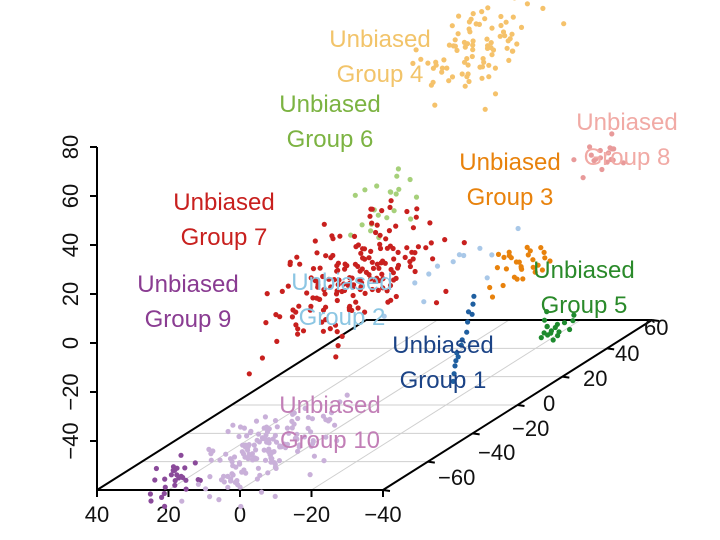 The width and height of the screenshot is (720, 540). I want to click on group-label-line2: Group 2, so click(342, 317).